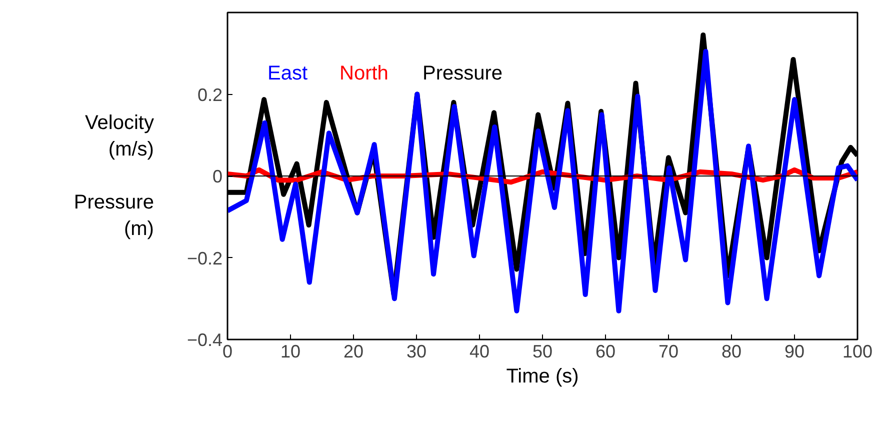 This screenshot has width=875, height=426. Describe the element at coordinates (364, 73) in the screenshot. I see `text: North` at that location.